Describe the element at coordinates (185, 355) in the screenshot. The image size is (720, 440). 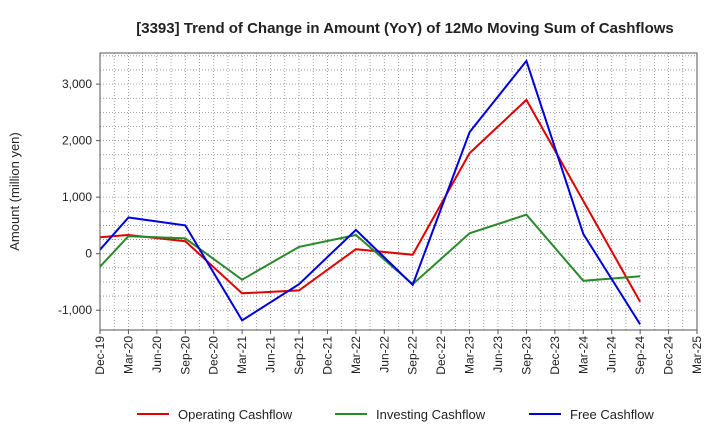
I see `x-tick-label: Sep-20` at that location.